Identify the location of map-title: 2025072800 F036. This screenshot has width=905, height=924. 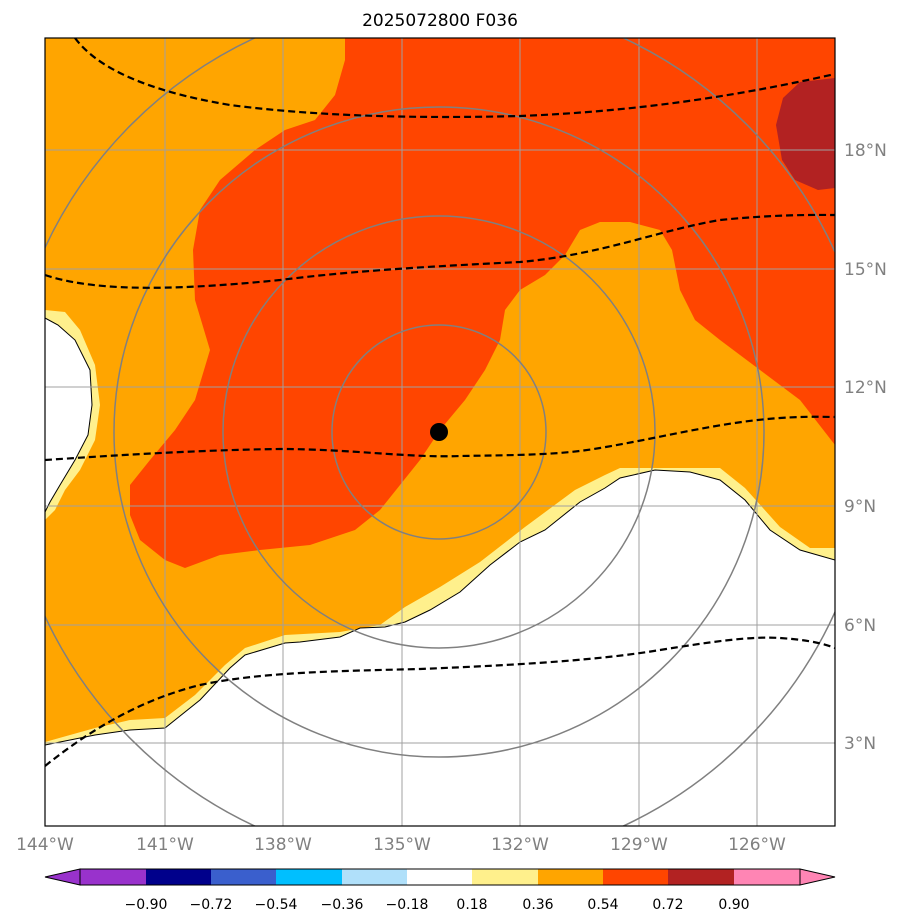
(440, 21).